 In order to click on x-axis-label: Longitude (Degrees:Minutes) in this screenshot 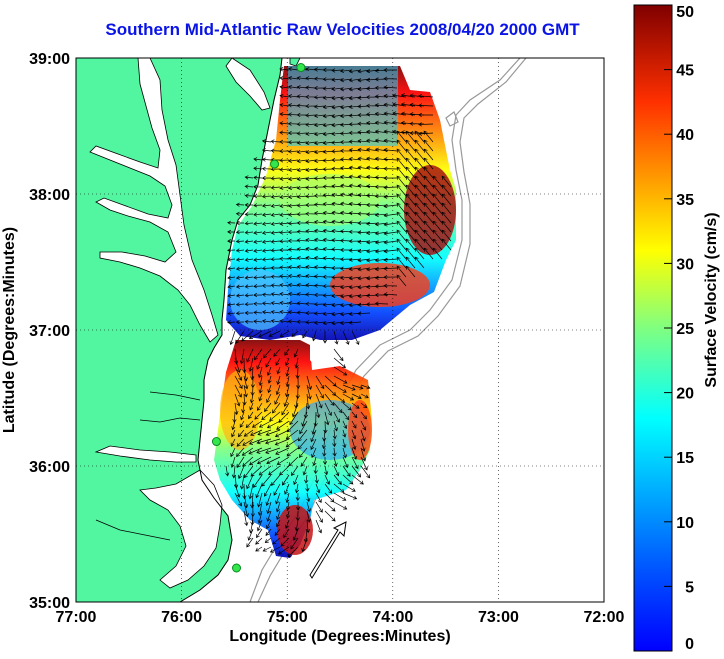, I will do `click(339, 636)`.